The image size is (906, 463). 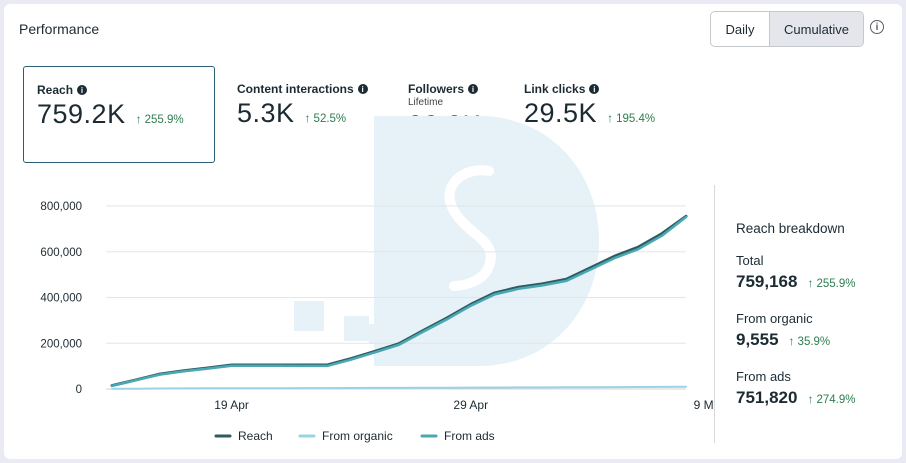 I want to click on breakdown-change: 255.9%, so click(x=836, y=284).